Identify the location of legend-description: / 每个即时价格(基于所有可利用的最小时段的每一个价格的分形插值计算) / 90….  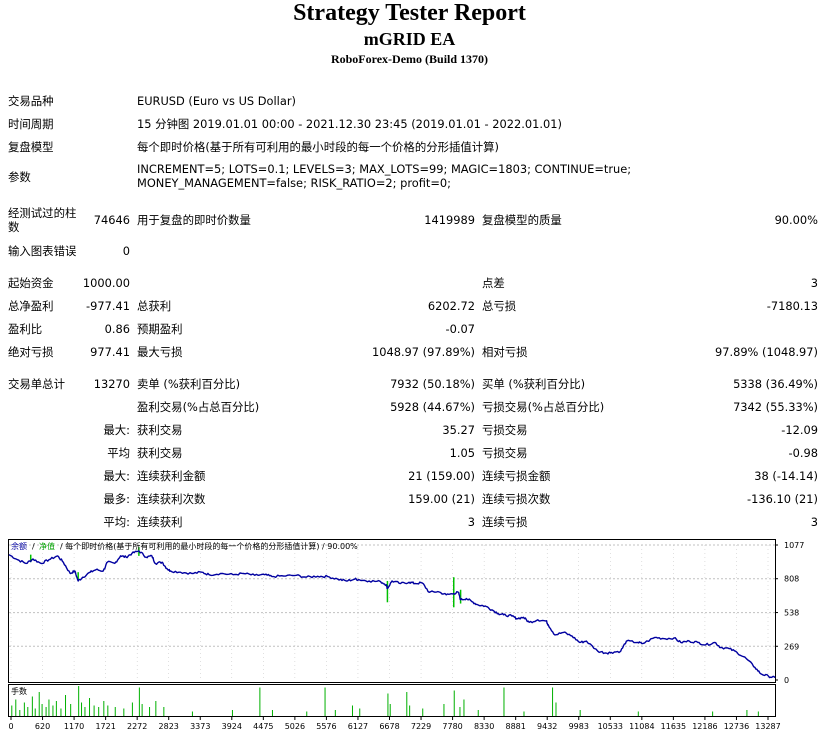
(209, 546).